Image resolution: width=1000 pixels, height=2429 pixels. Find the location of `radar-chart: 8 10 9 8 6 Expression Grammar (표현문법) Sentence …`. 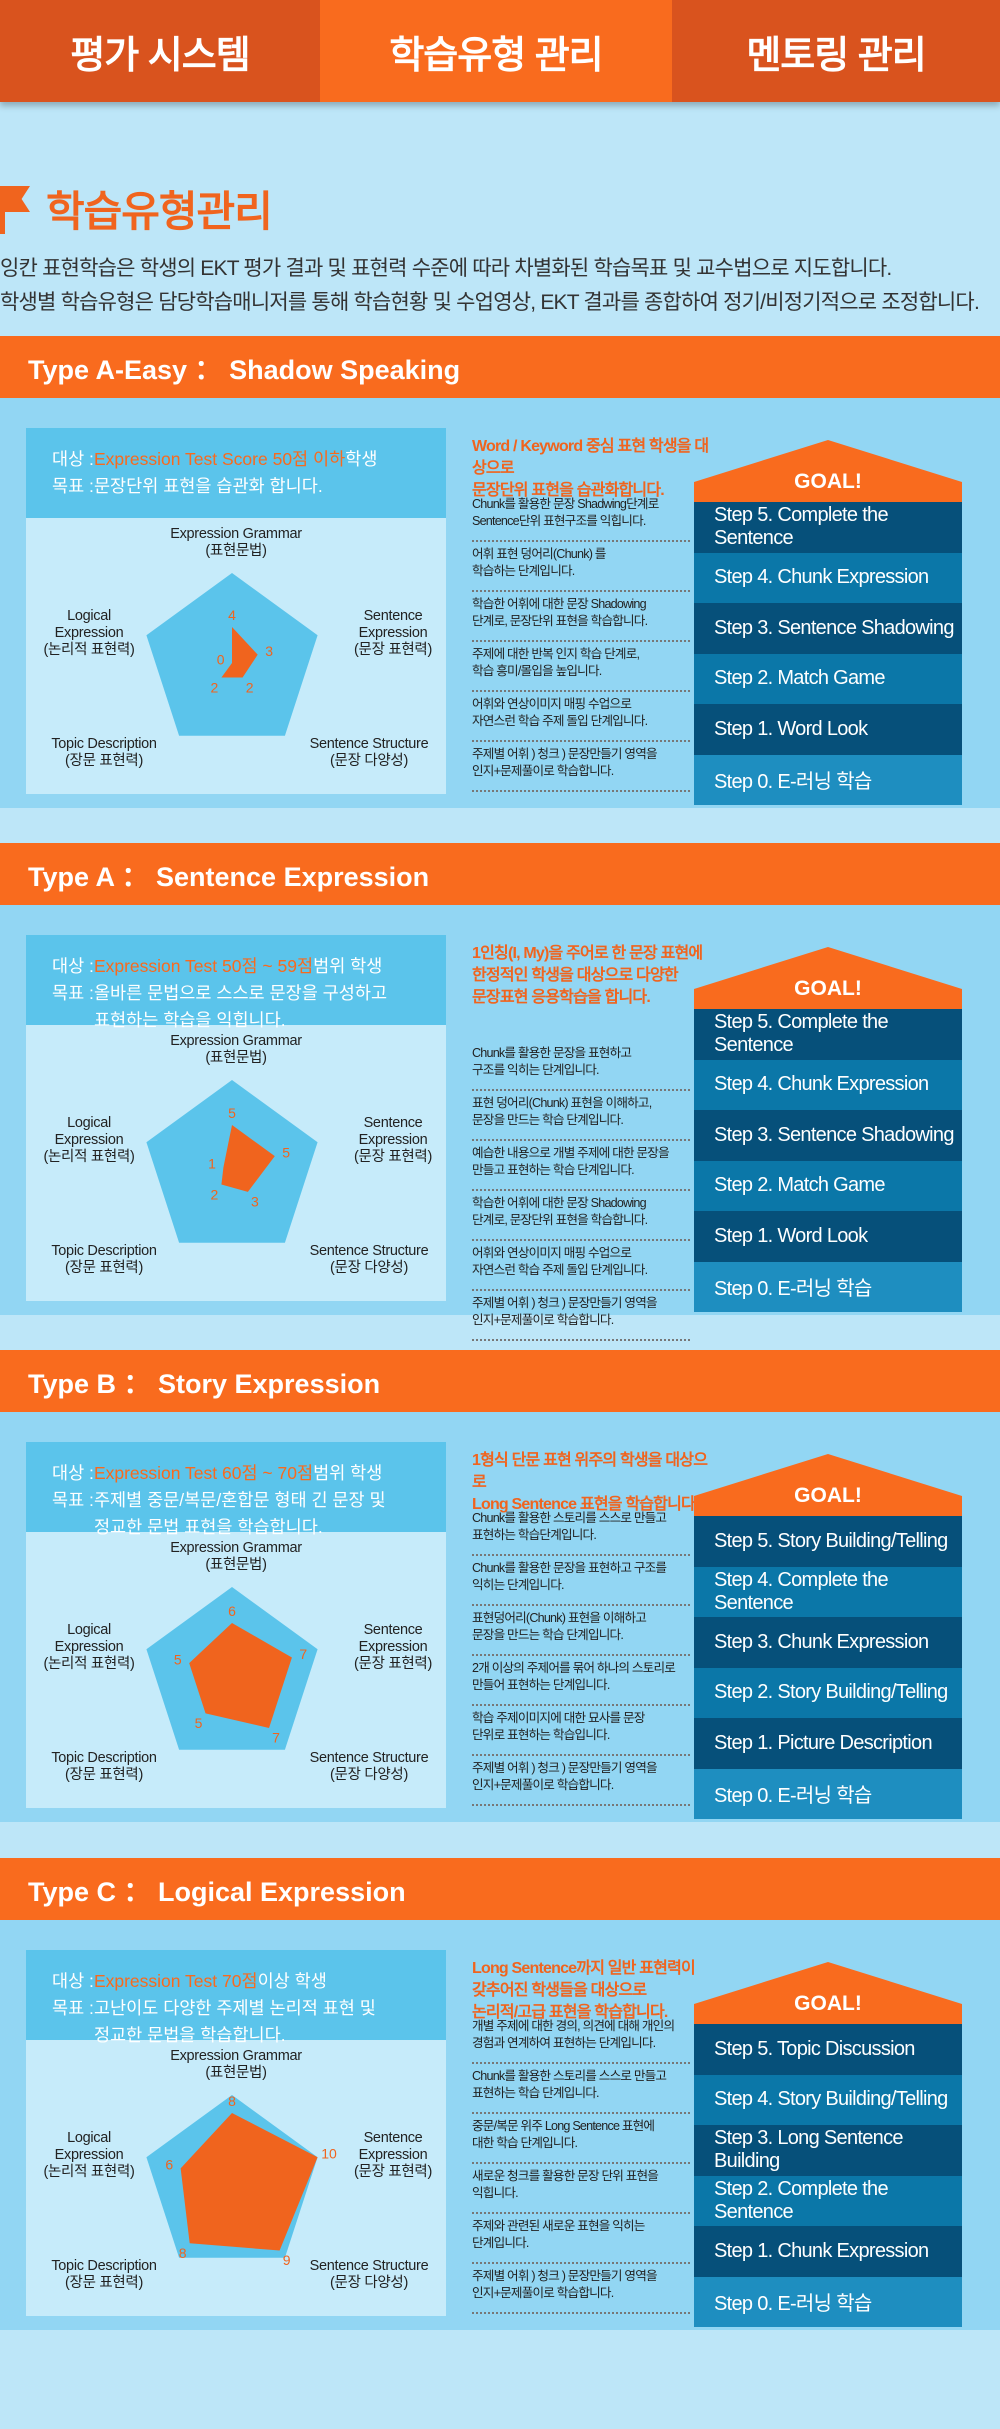

radar-chart: 8 10 9 8 6 Expression Grammar (표현문법) Sentence … is located at coordinates (236, 2178).